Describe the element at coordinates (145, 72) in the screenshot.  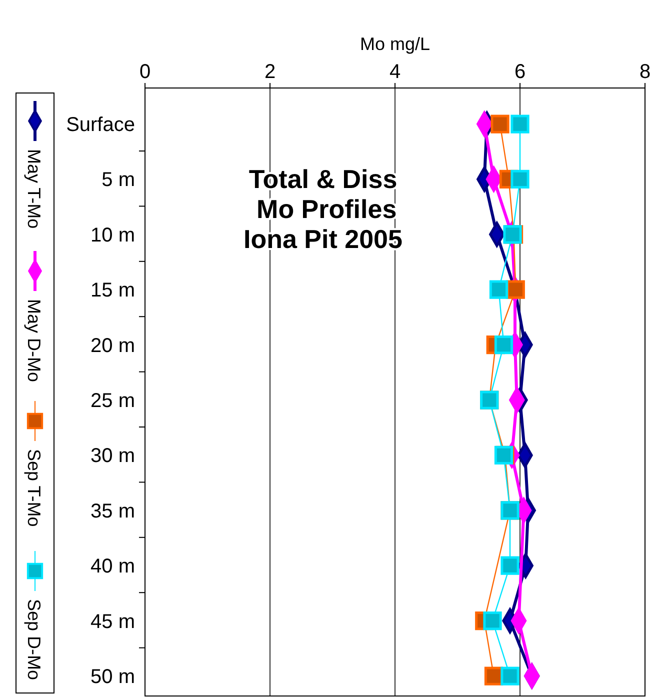
I see `x-tick-label: 0` at that location.